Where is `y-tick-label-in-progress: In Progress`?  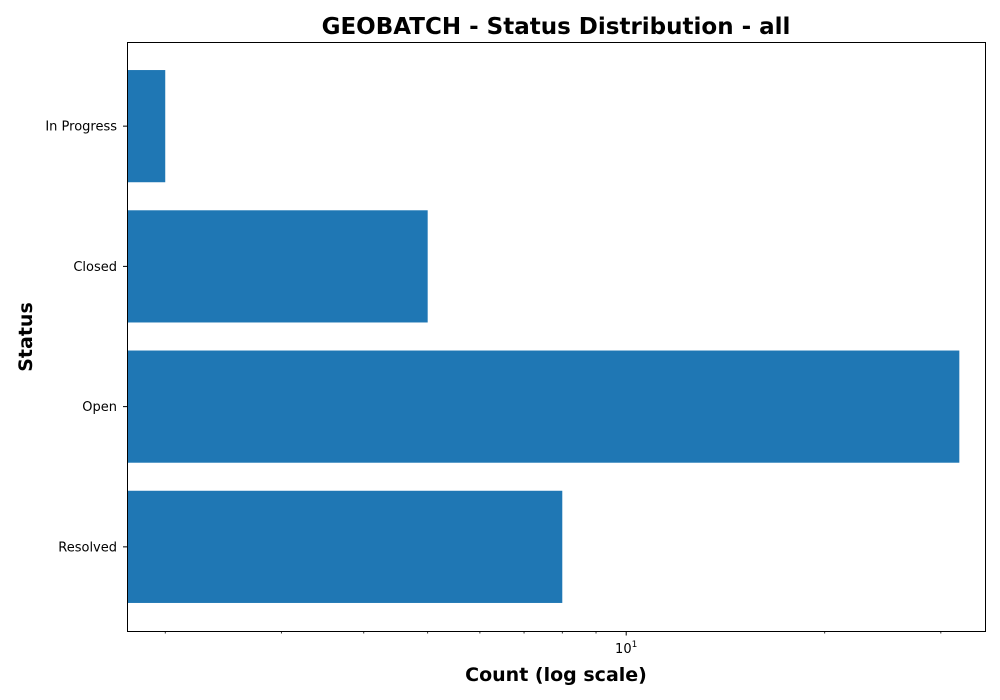 y-tick-label-in-progress: In Progress is located at coordinates (81, 127).